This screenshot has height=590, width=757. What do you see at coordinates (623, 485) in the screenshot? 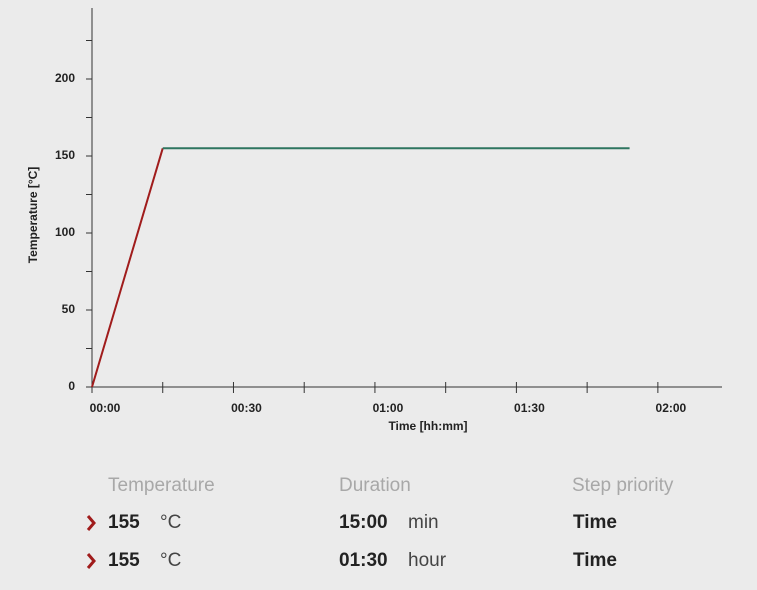
I see `column-header: Step priority` at bounding box center [623, 485].